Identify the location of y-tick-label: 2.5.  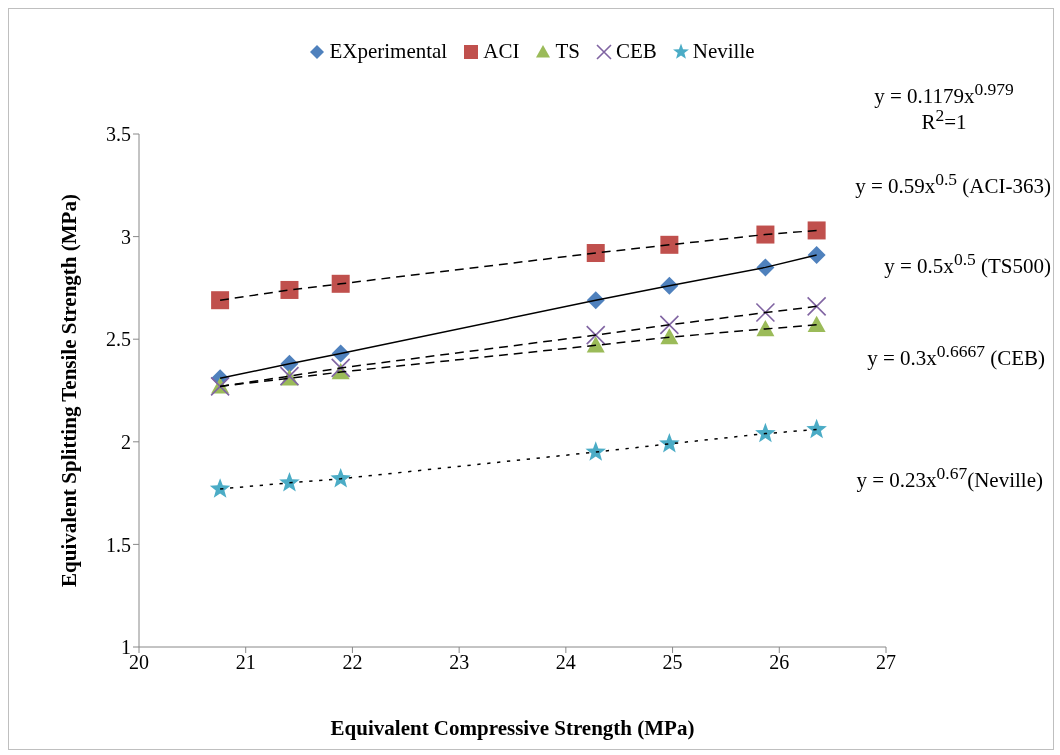
(118, 339).